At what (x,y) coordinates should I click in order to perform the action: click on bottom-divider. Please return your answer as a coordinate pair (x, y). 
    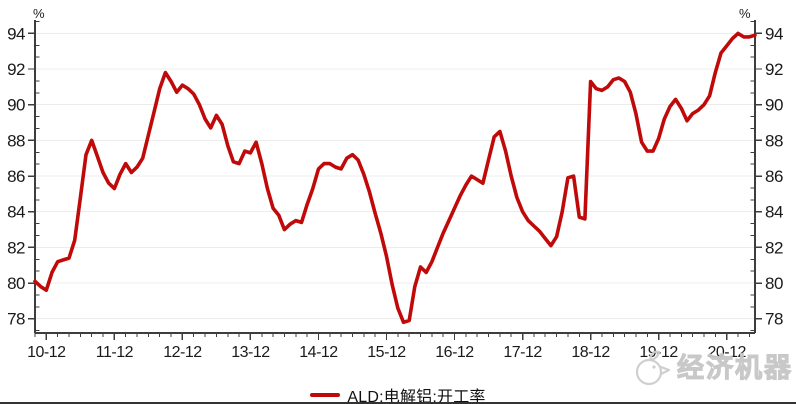
    Looking at the image, I should click on (398, 402).